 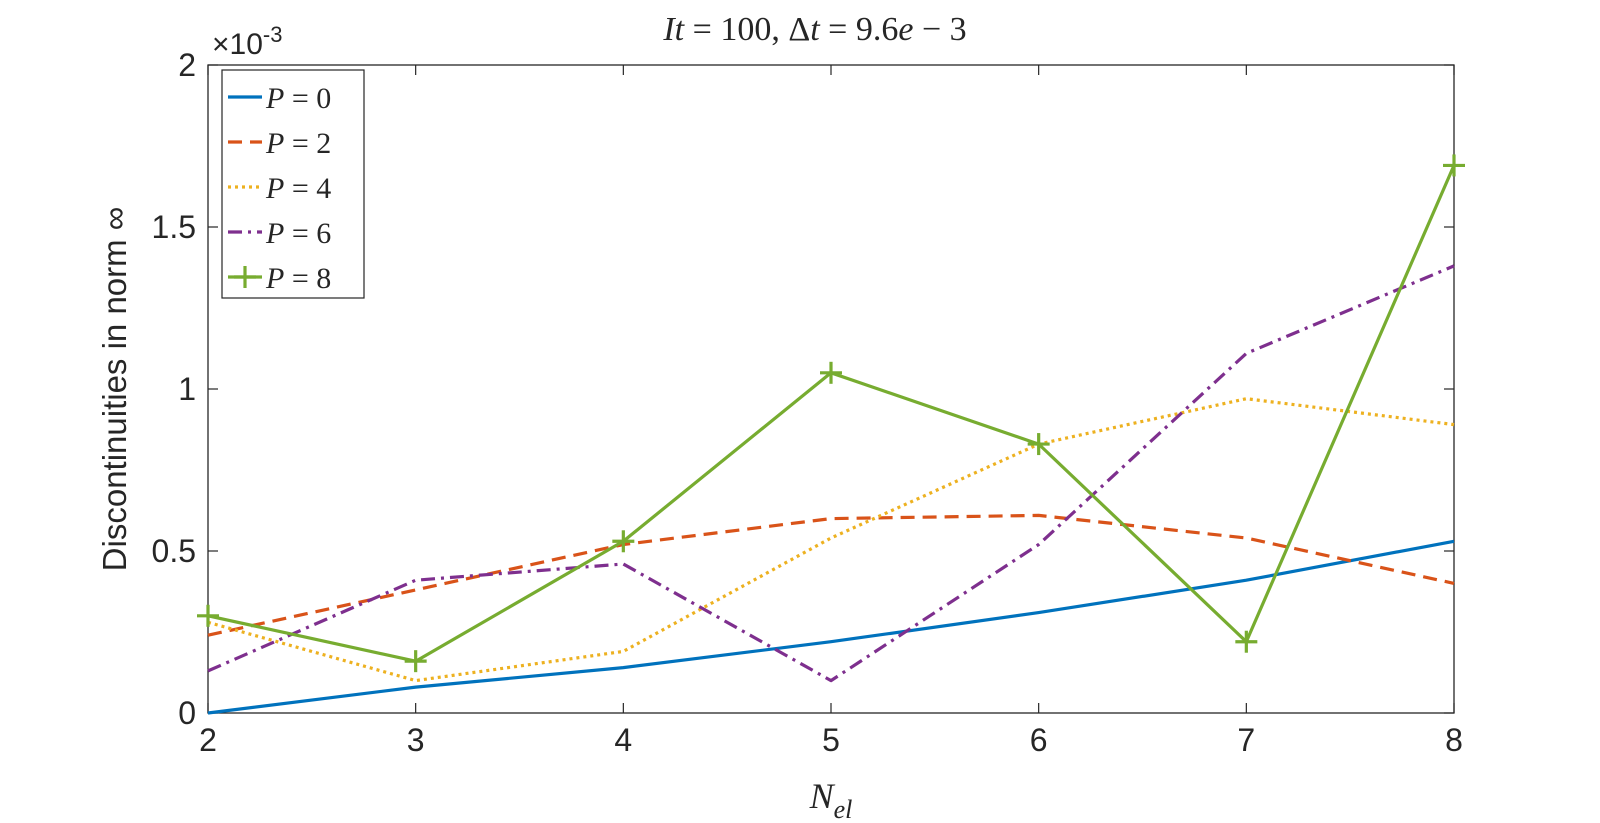 I want to click on legend-items: P = 0 P = 2 P = 4 P = 6 P = 8, so click(x=279, y=188).